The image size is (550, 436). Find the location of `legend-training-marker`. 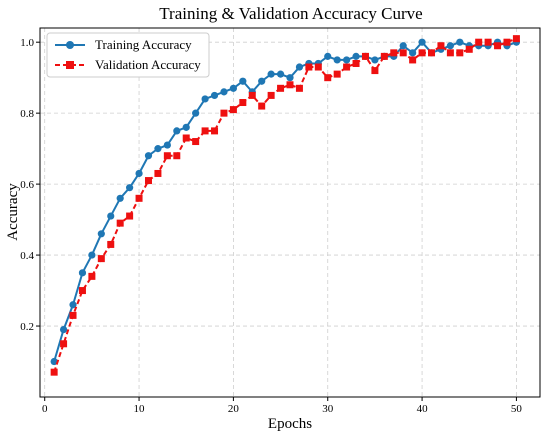

legend-training-marker is located at coordinates (70, 45).